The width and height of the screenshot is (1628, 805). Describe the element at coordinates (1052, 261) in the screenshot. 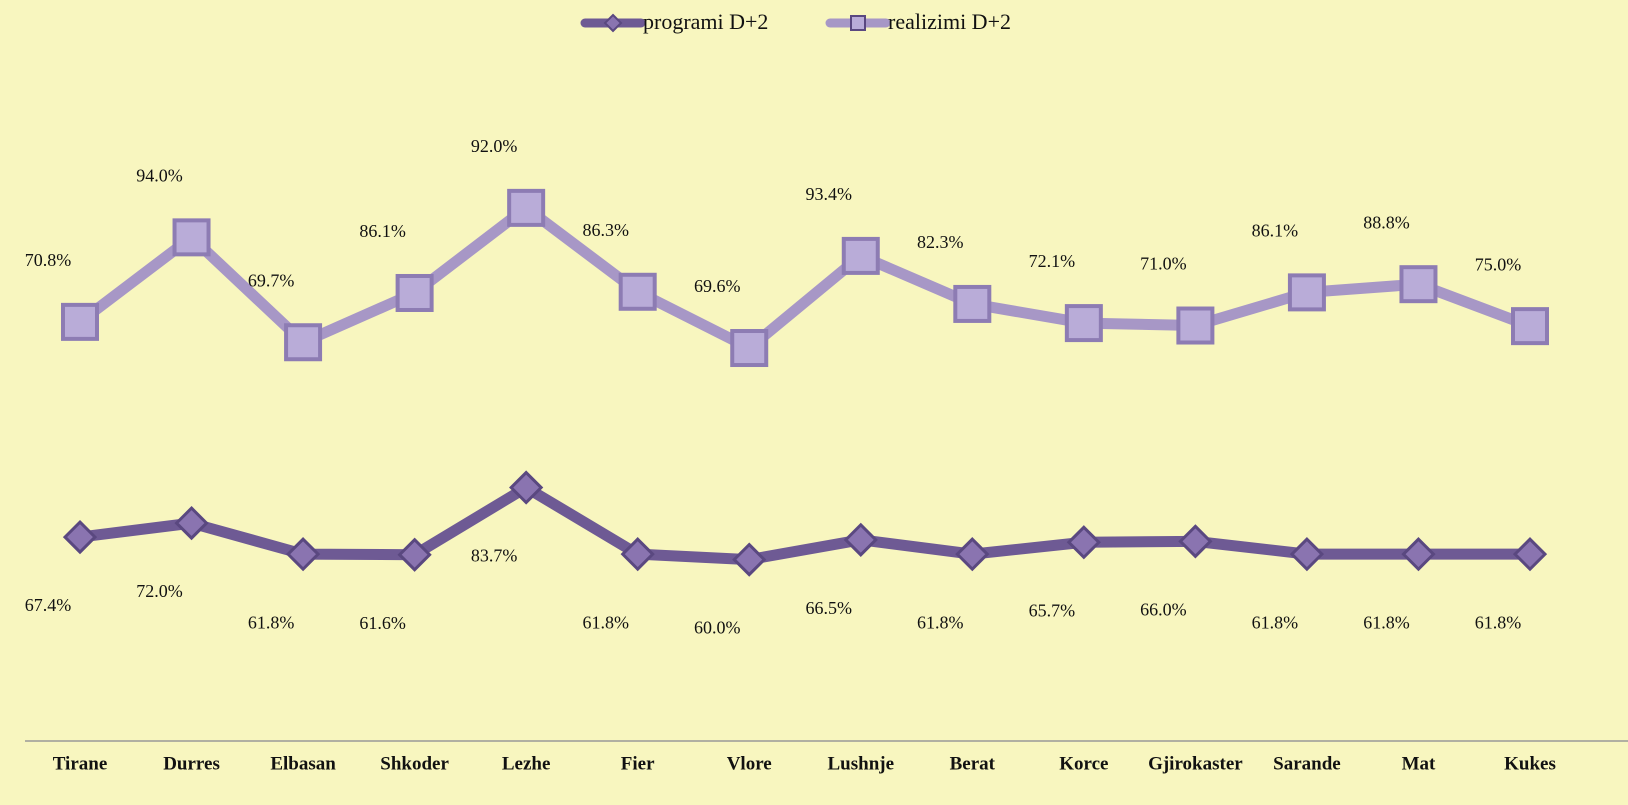

I see `data-label: 72.1%` at that location.